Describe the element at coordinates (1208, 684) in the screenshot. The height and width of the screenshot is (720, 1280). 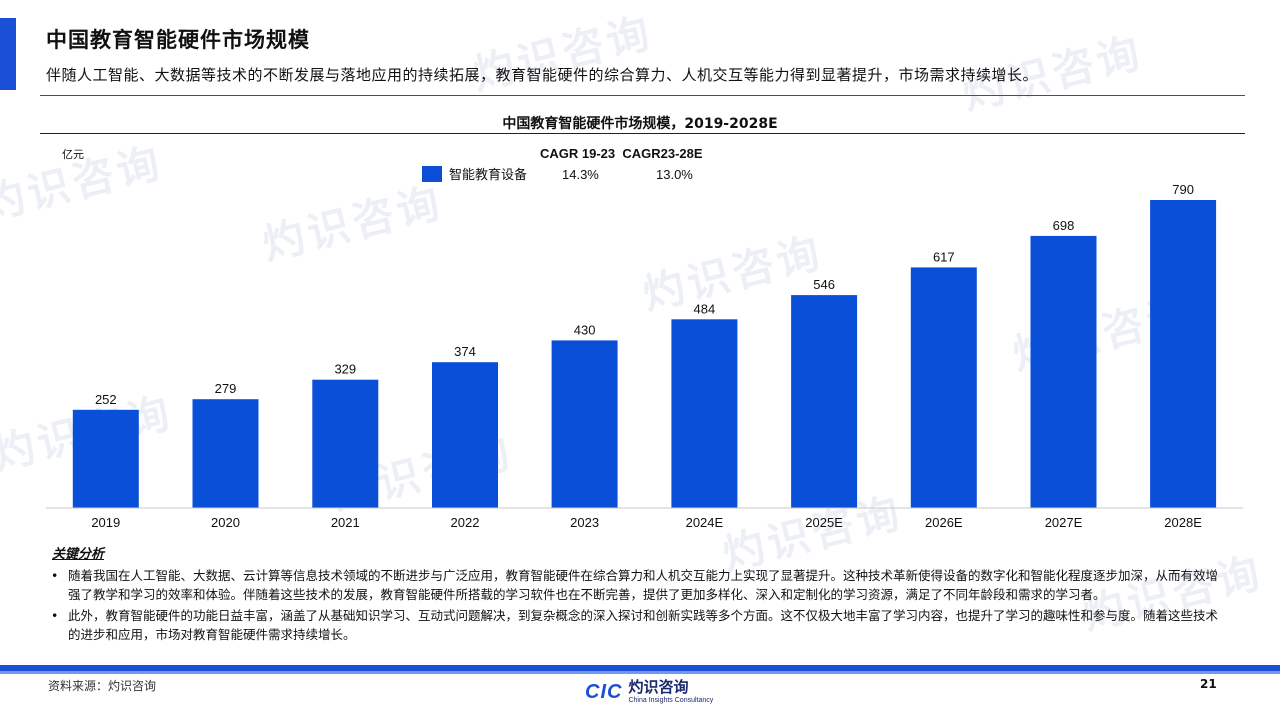
I see `page-number: 21` at that location.